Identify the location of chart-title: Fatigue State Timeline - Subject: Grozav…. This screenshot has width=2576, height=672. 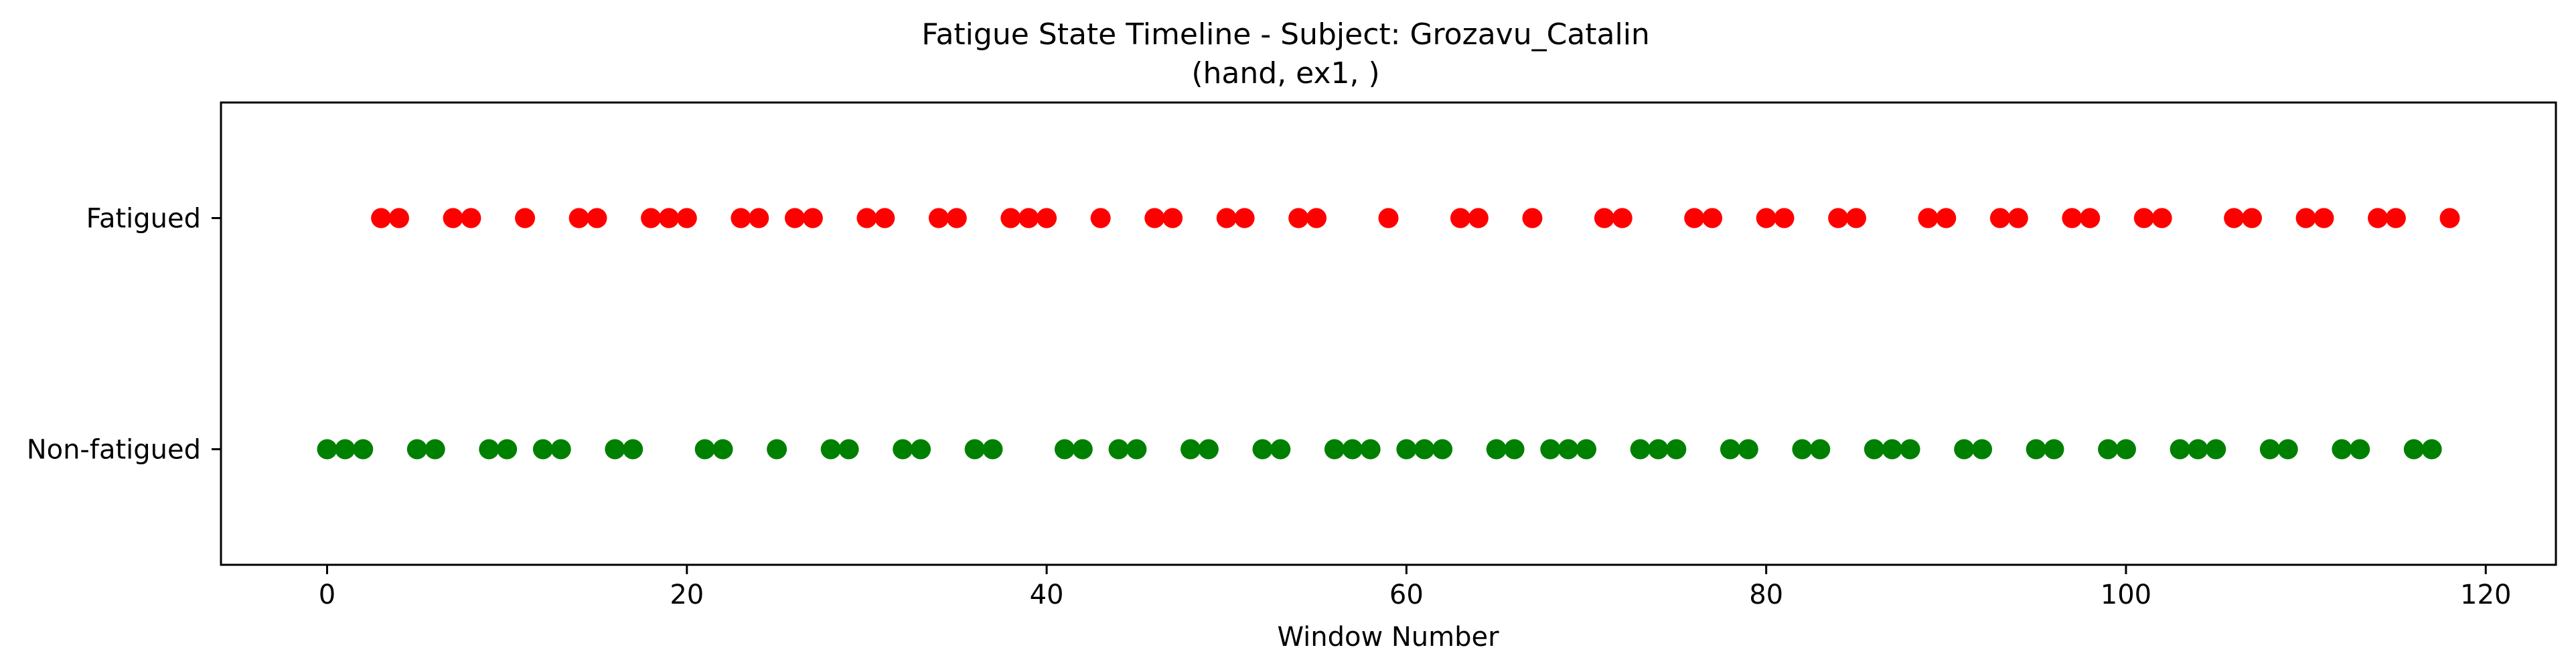
(1285, 34).